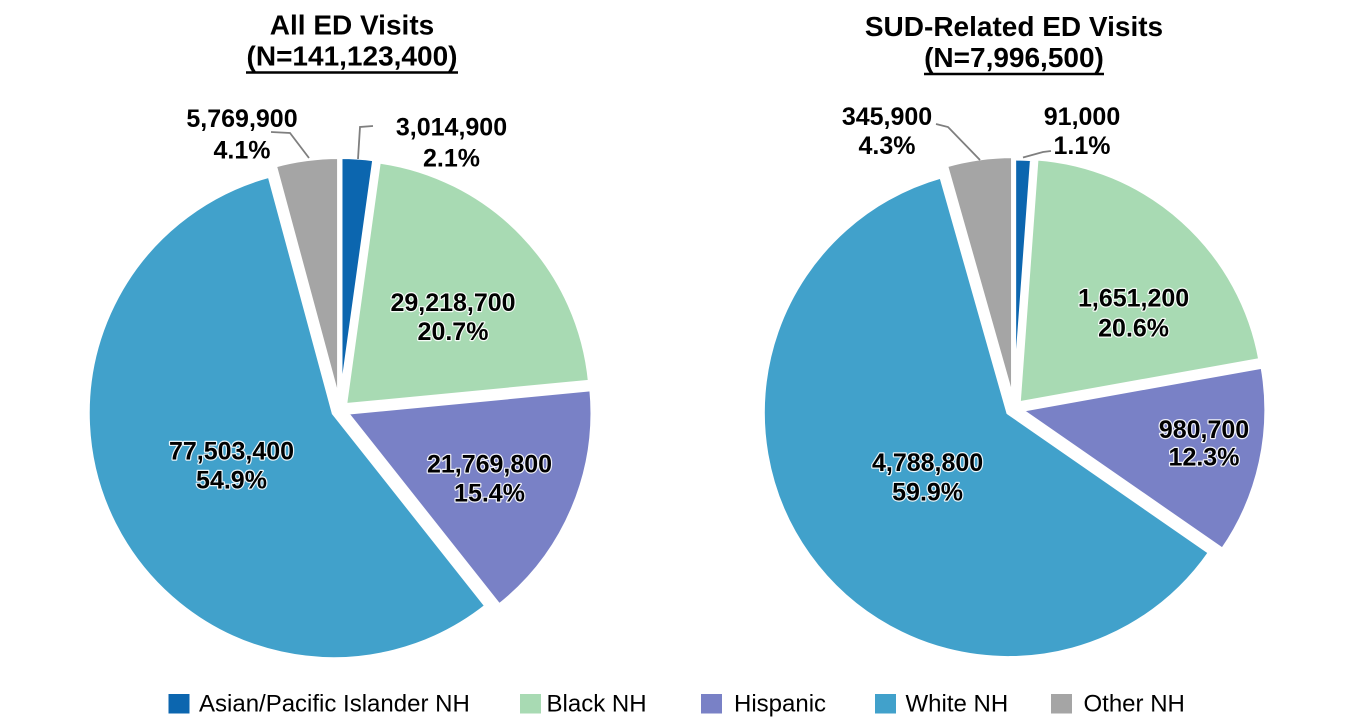  Describe the element at coordinates (1134, 704) in the screenshot. I see `svg-text: Other NH` at that location.